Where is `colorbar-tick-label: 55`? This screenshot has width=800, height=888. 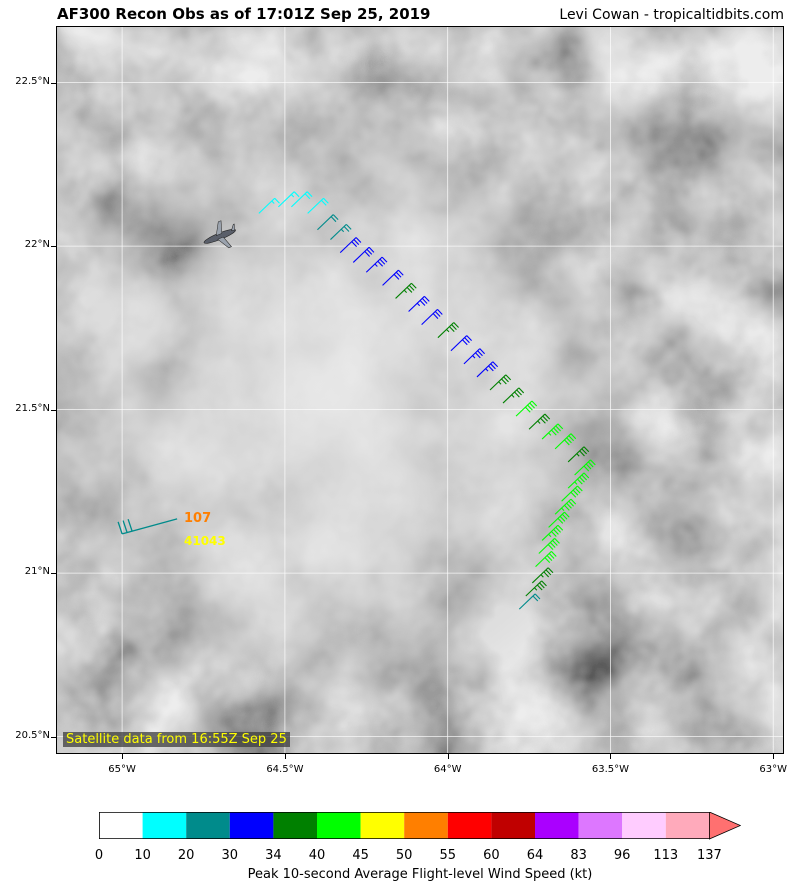 colorbar-tick-label: 55 is located at coordinates (448, 855).